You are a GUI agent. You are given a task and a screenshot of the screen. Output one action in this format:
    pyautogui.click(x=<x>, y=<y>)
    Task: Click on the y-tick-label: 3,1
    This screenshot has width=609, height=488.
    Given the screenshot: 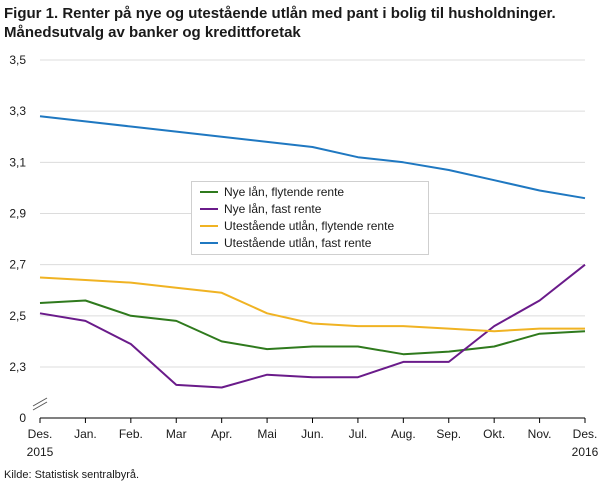 What is the action you would take?
    pyautogui.click(x=17, y=162)
    